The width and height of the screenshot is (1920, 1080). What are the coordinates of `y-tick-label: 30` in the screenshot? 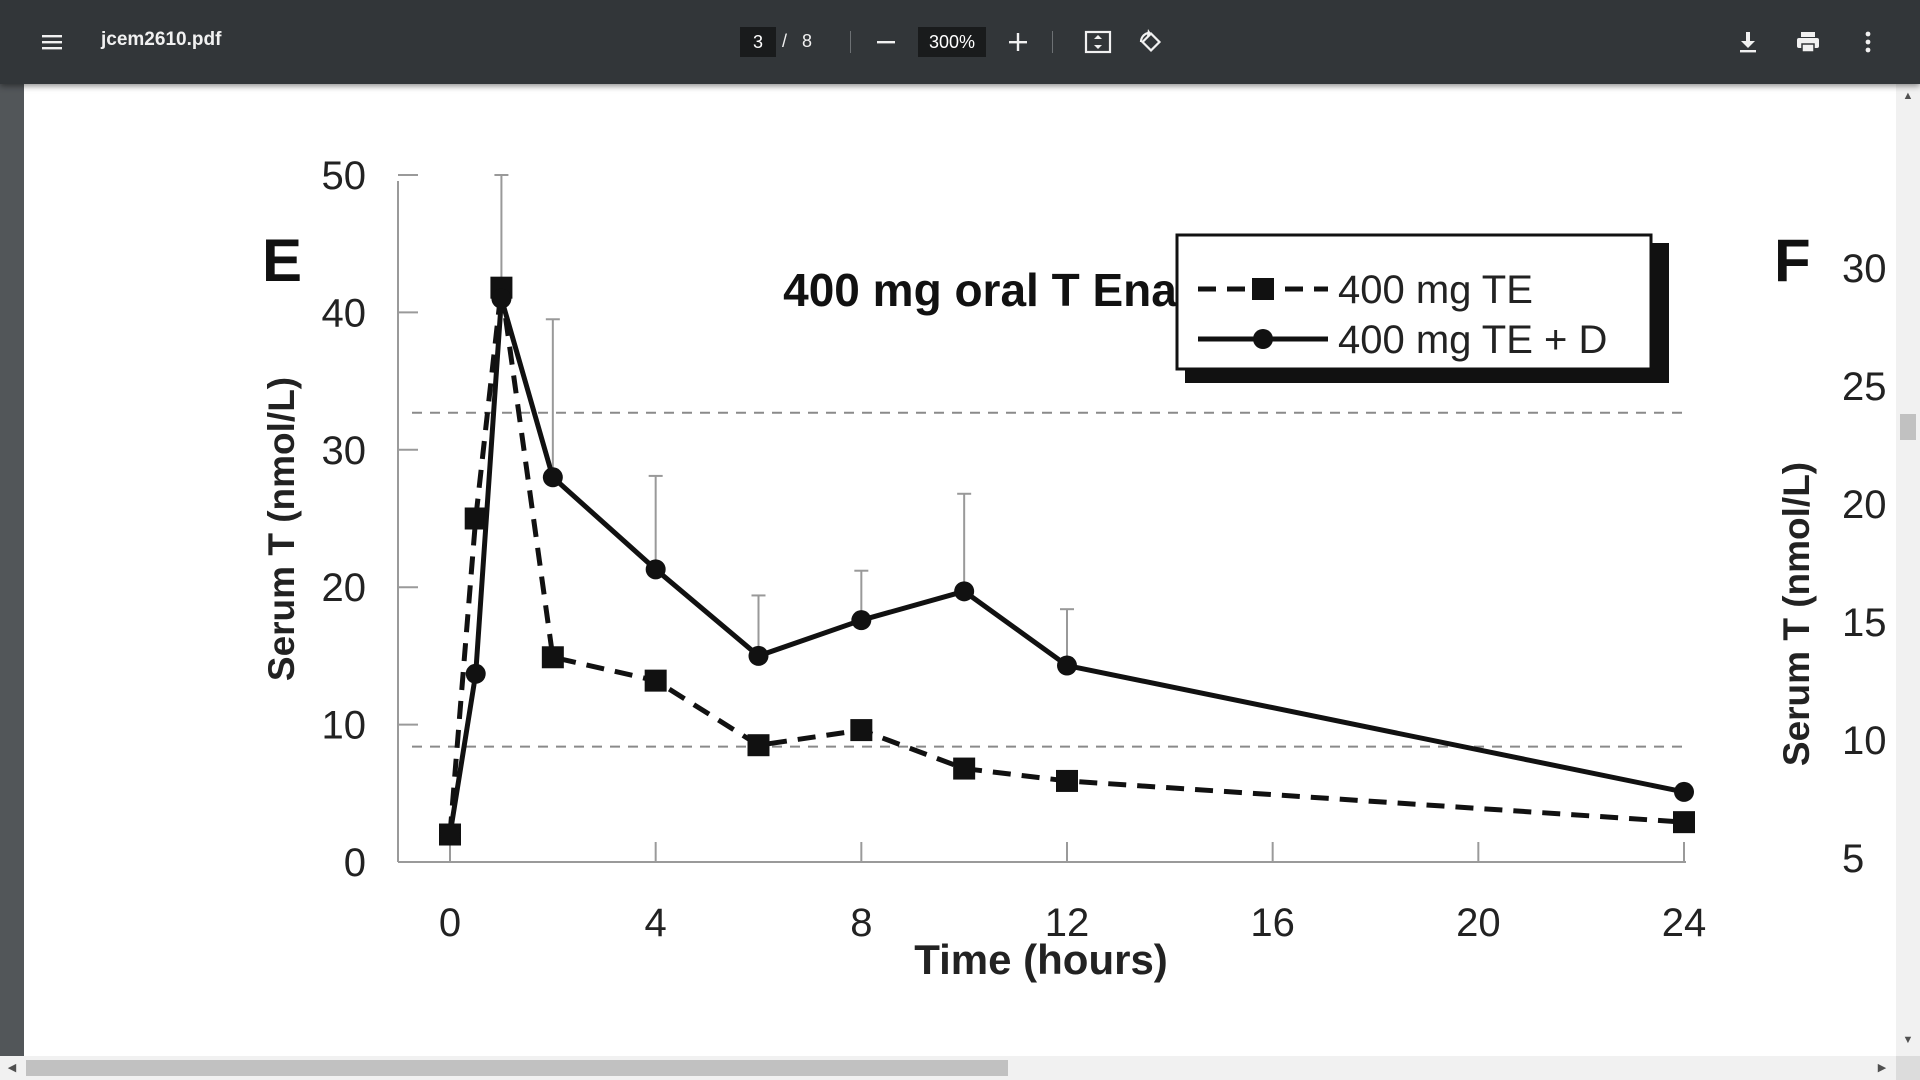 It's located at (344, 451).